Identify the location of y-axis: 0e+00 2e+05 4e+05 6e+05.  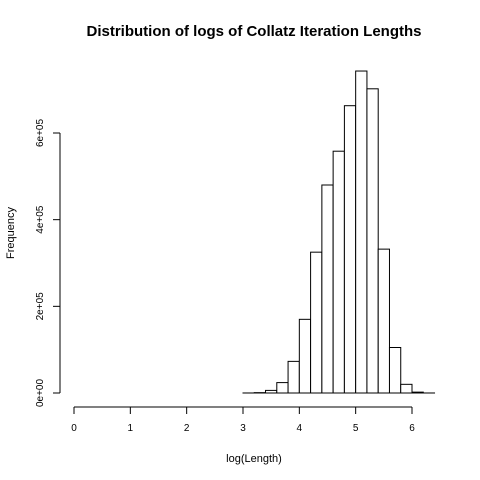
(47, 263).